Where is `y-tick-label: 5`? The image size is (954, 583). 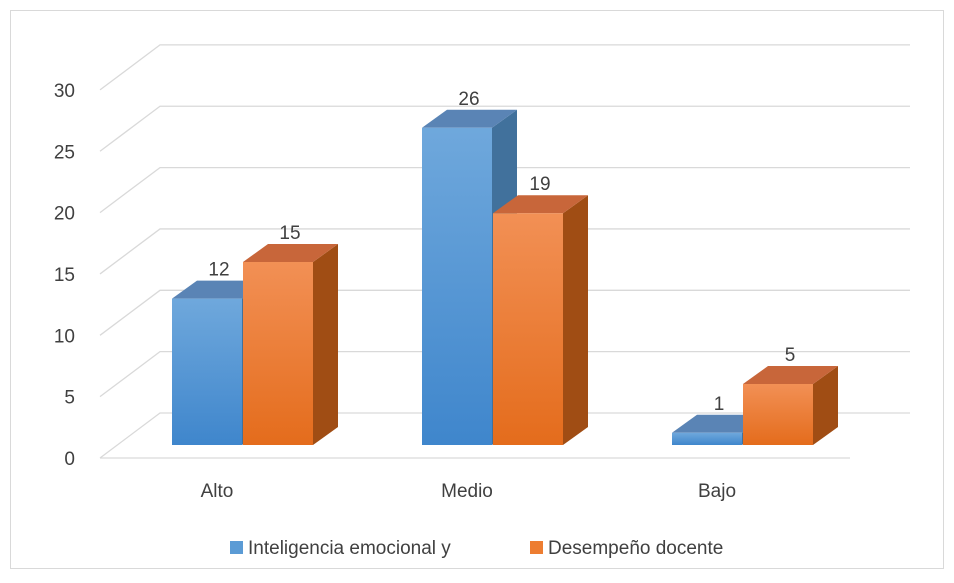
y-tick-label: 5 is located at coordinates (69, 398).